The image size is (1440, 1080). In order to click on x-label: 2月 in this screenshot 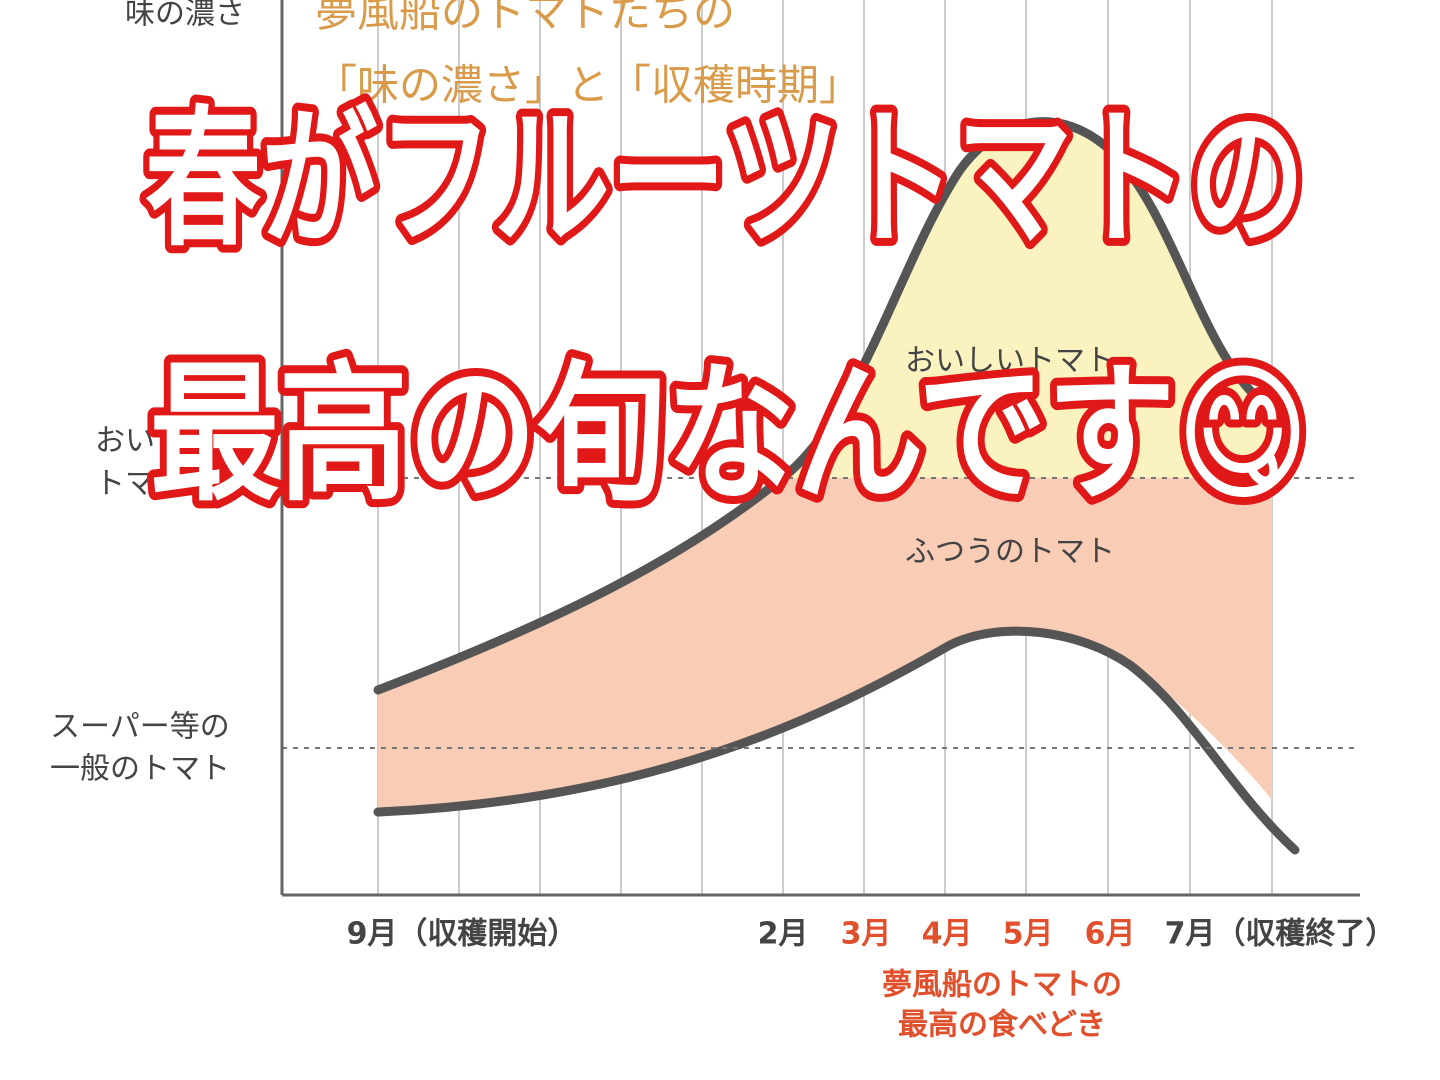, I will do `click(783, 934)`.